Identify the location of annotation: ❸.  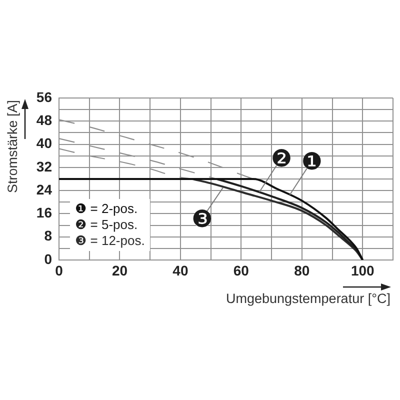
(202, 219).